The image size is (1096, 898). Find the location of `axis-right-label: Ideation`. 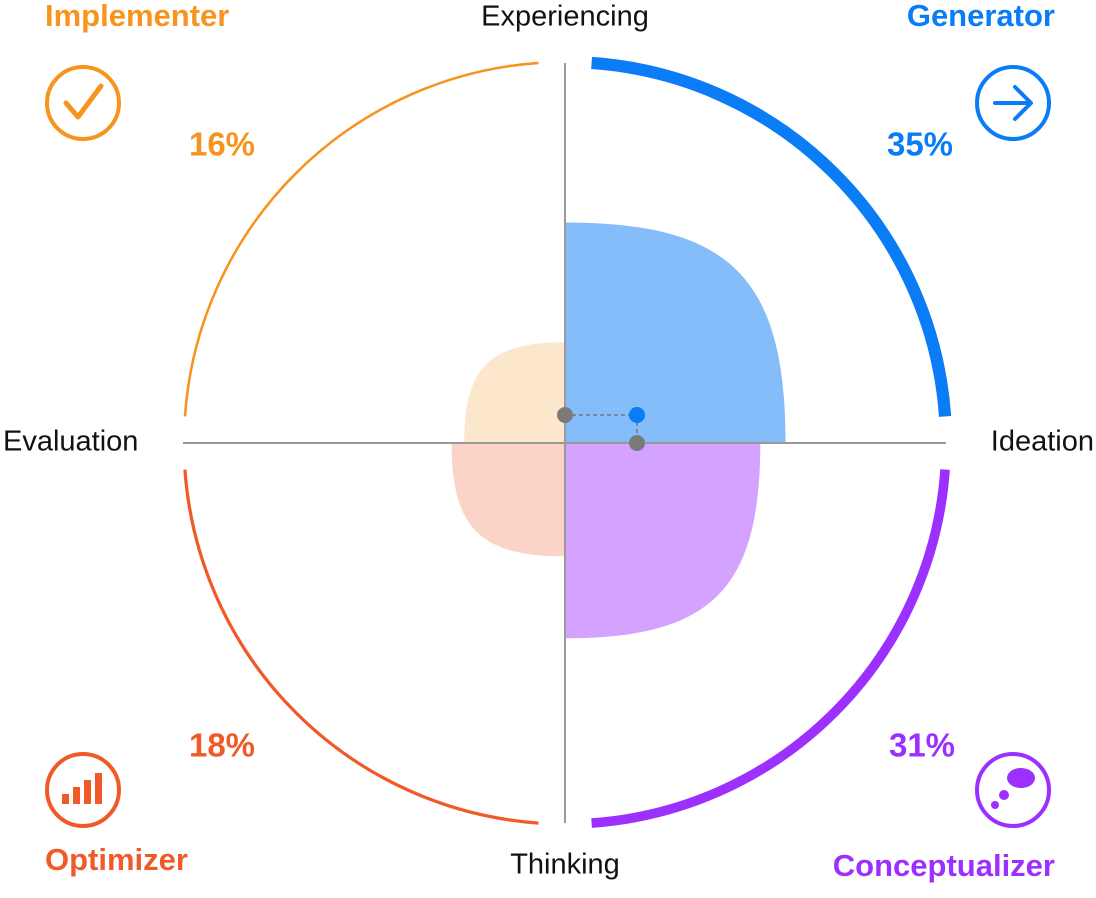

axis-right-label: Ideation is located at coordinates (1042, 442).